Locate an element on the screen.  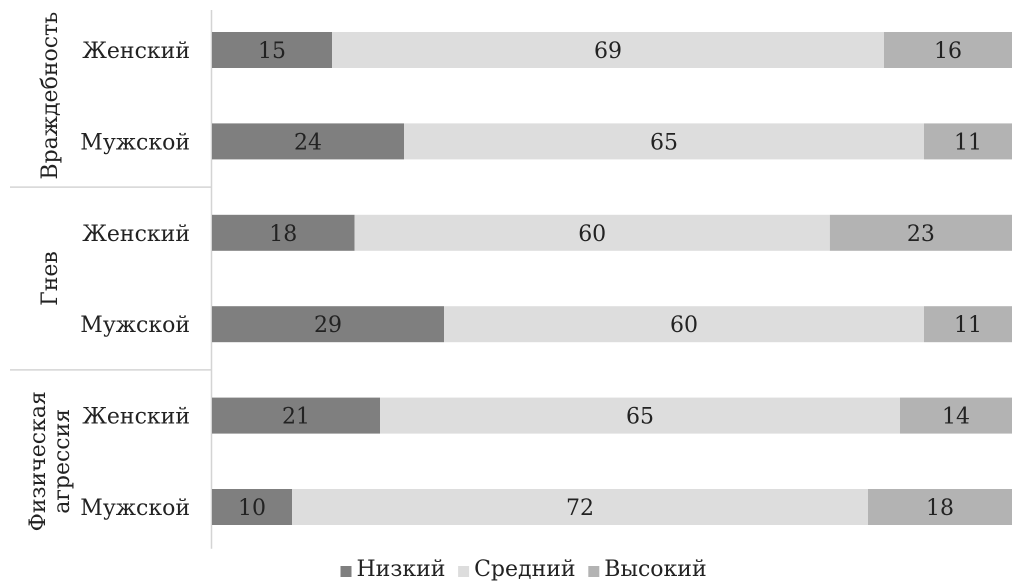
data-label: 14 is located at coordinates (956, 417).